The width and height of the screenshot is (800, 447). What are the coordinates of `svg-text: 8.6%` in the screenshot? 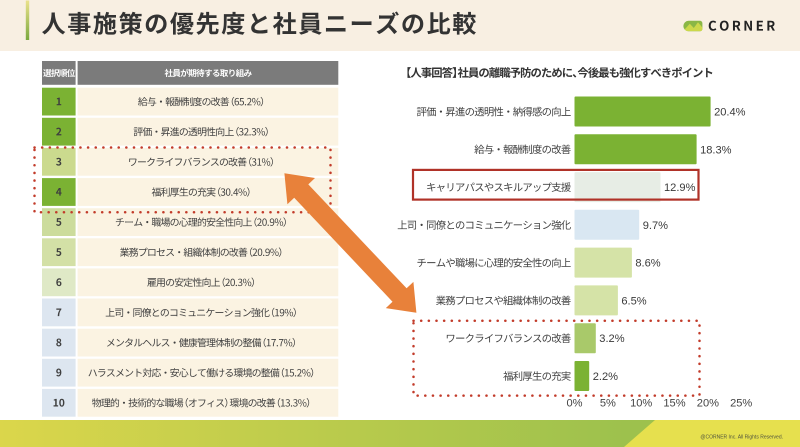 It's located at (647, 264).